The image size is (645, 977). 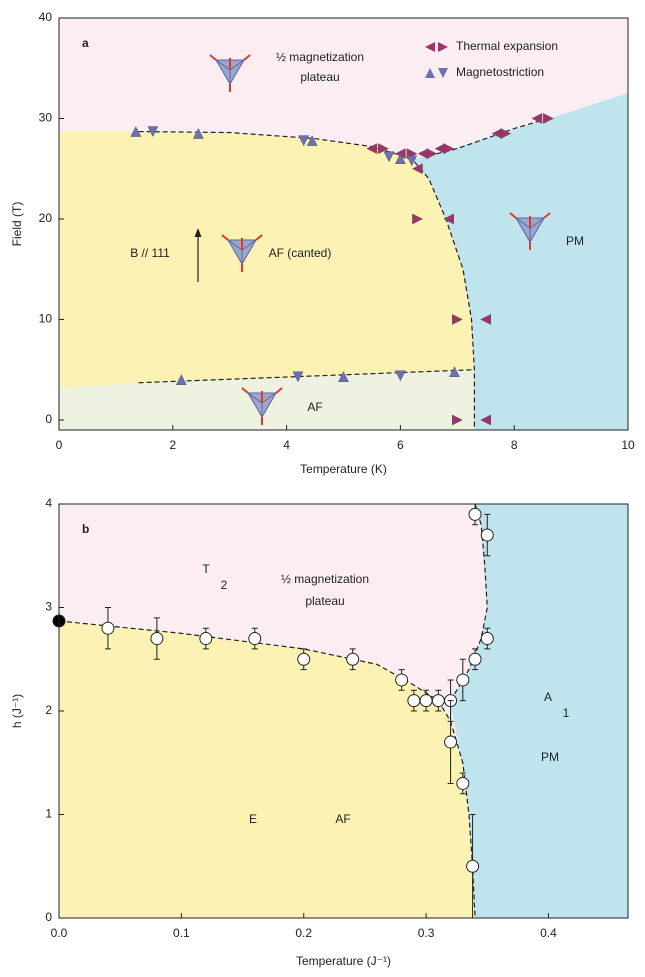 What do you see at coordinates (206, 569) in the screenshot?
I see `annotation: T` at bounding box center [206, 569].